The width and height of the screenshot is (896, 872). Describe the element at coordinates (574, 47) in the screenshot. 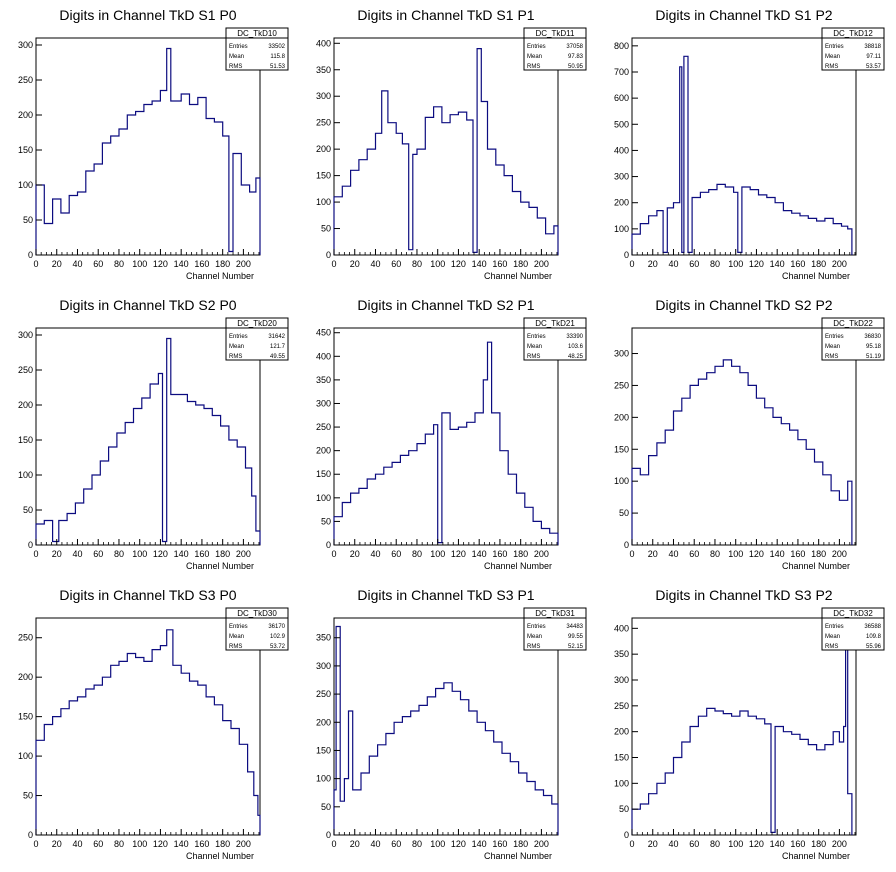

I see `stats-value: 37058` at that location.